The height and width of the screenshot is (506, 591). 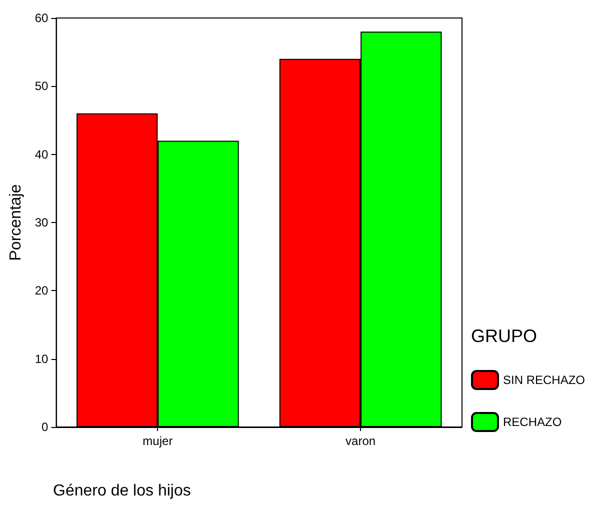 I want to click on x-axis-title: Género de los hijos, so click(x=122, y=491).